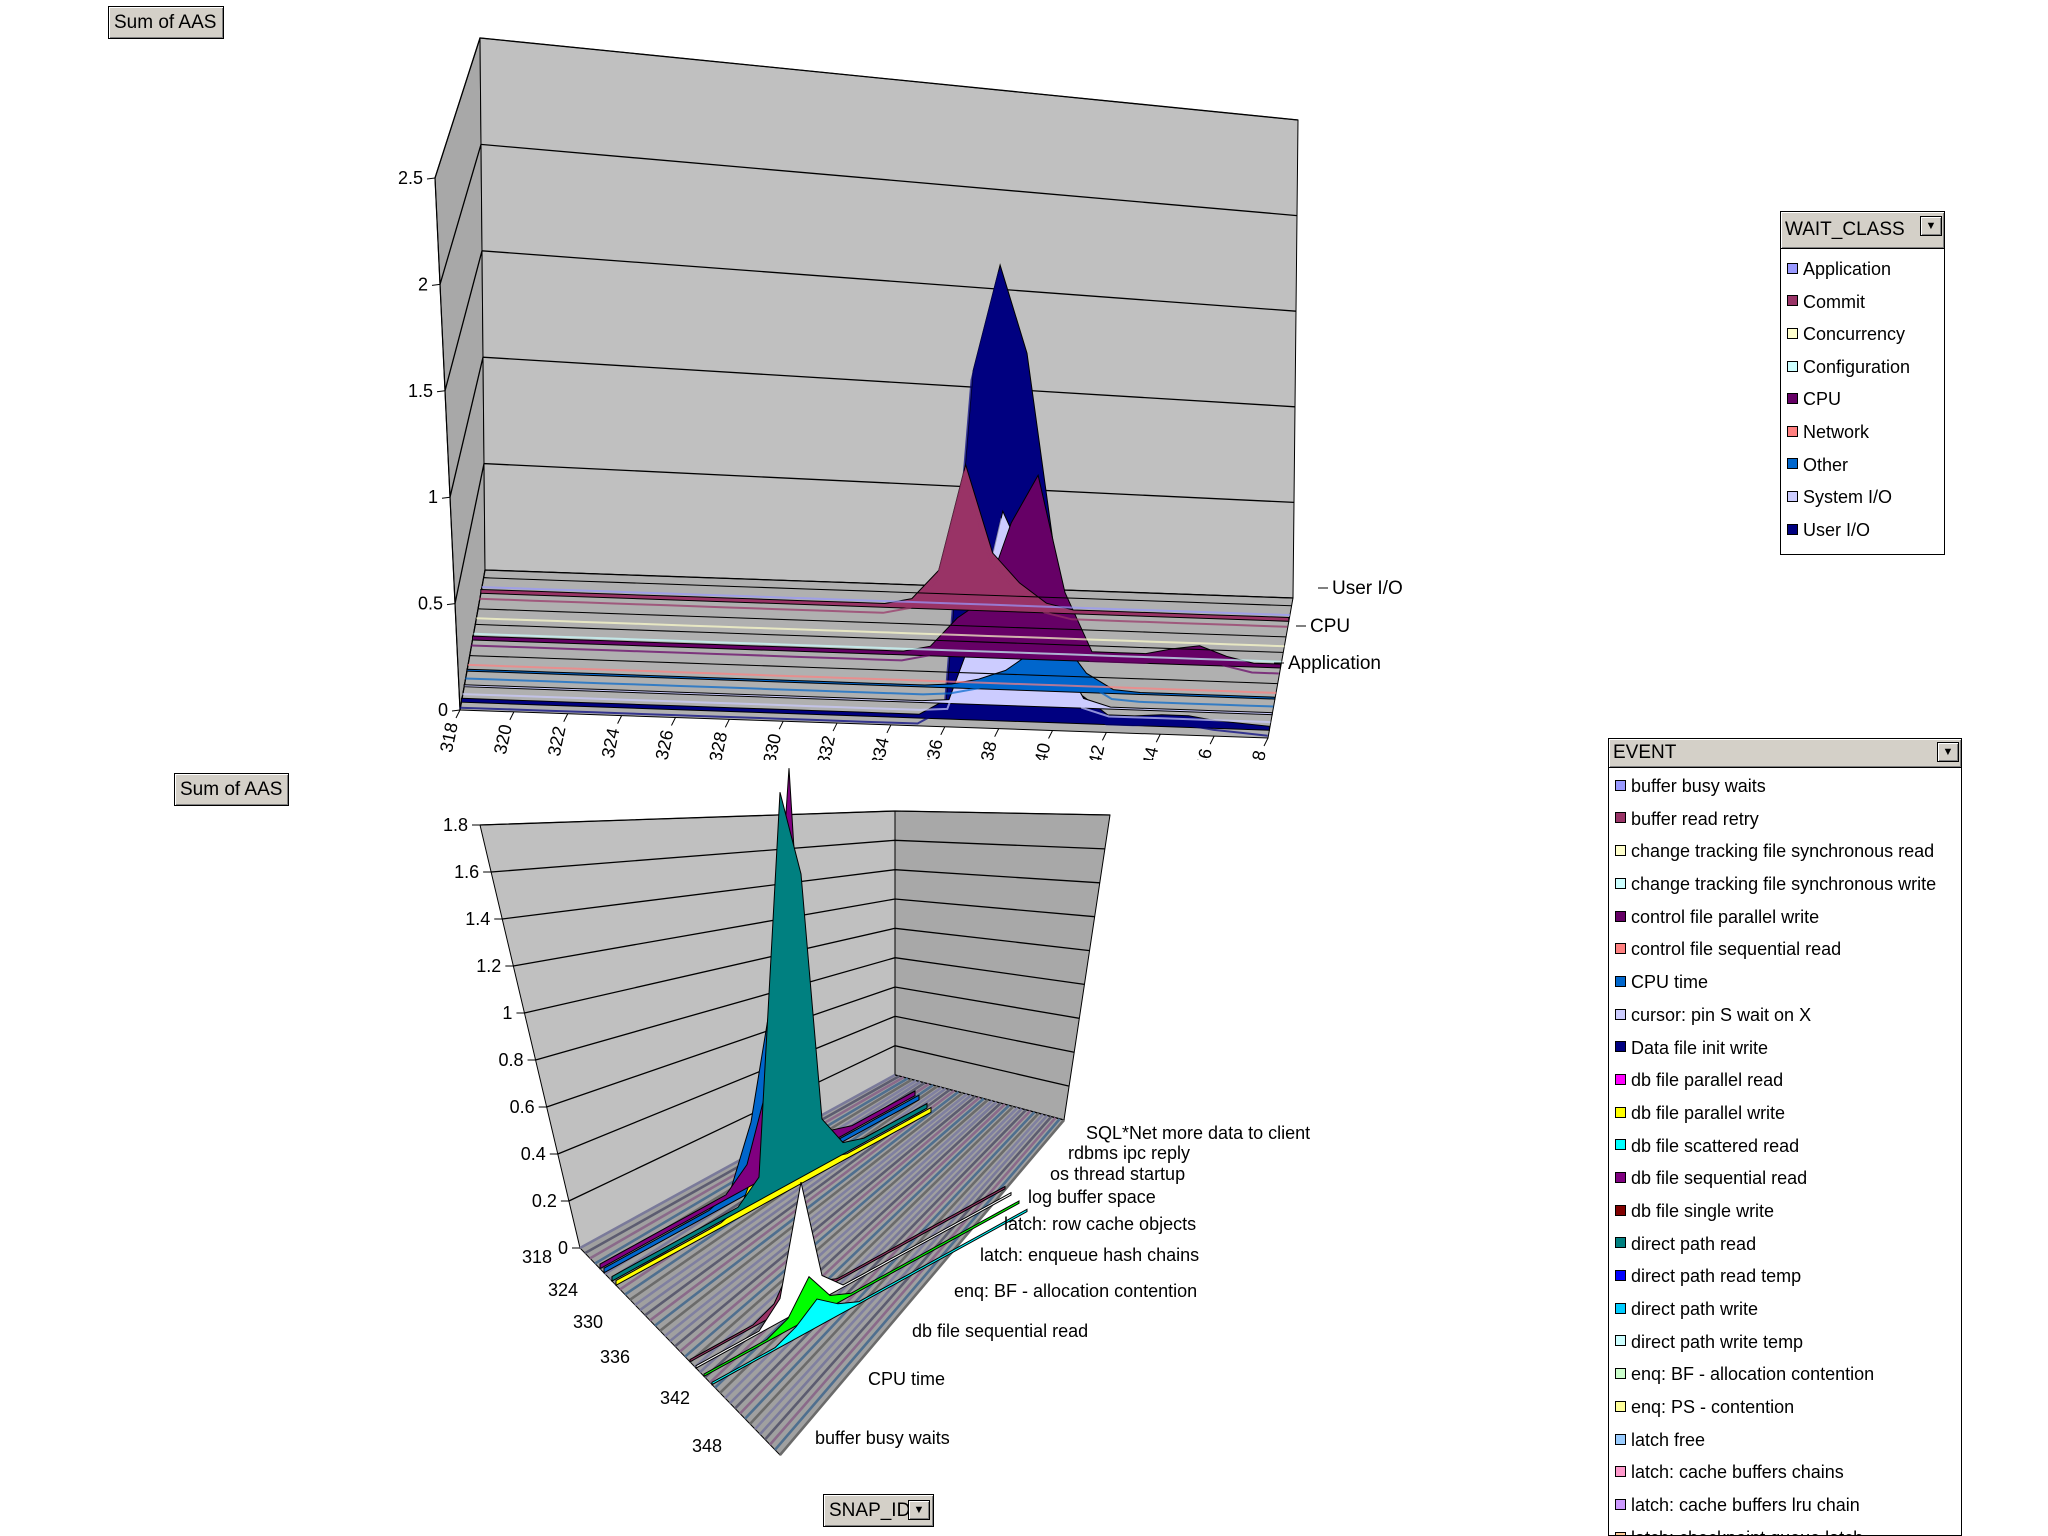 This screenshot has height=1536, width=2048. I want to click on x-tick-label: 330, so click(772, 746).